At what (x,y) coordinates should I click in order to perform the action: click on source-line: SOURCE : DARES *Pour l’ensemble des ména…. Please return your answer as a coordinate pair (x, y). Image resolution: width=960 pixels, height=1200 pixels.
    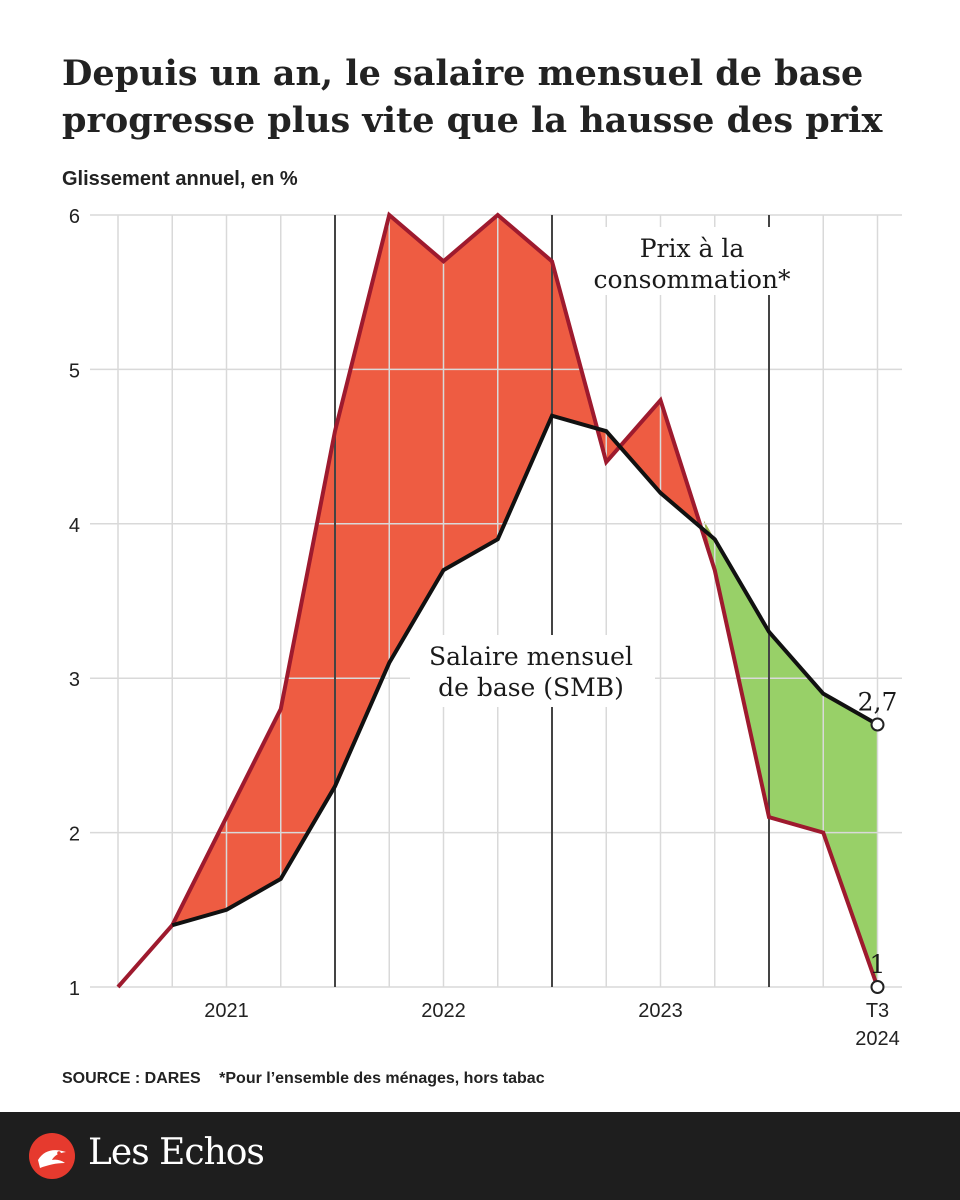
    Looking at the image, I should click on (310, 1079).